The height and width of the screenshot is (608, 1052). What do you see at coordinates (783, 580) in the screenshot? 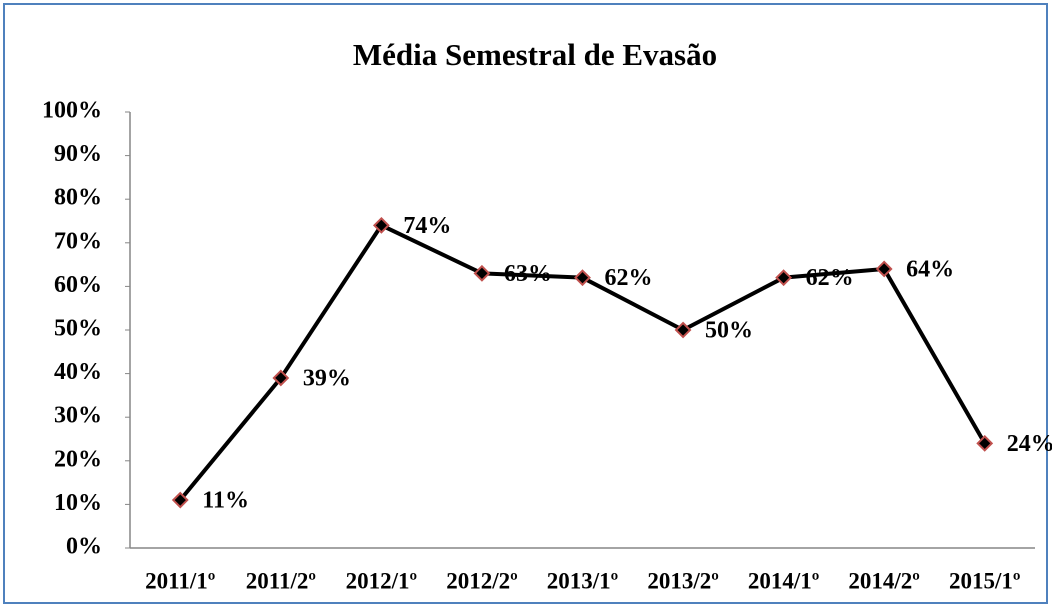
I see `x-tick-label: 2014/1º` at bounding box center [783, 580].